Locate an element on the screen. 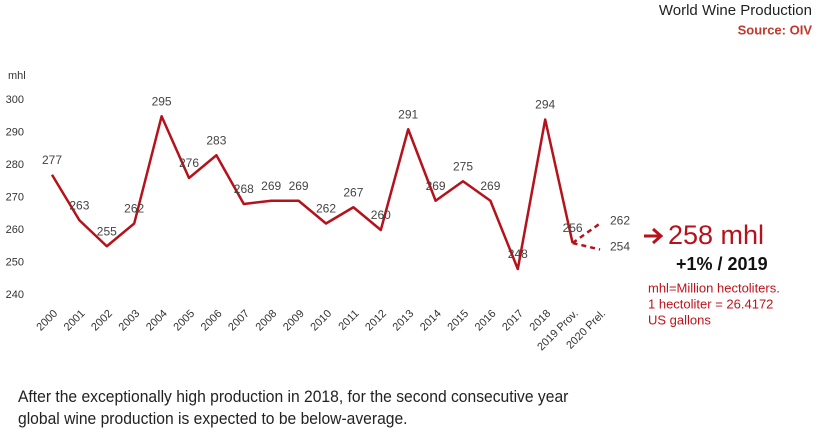 The image size is (819, 440). data-label: 248 is located at coordinates (518, 254).